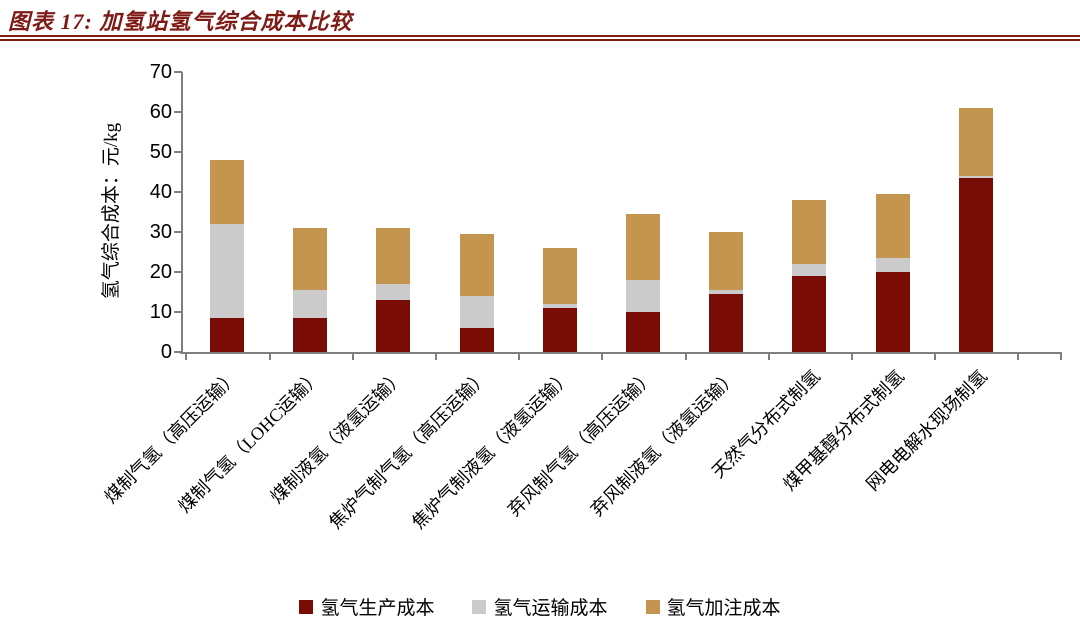 The image size is (1080, 625). I want to click on legend-label: 氢气加注成本, so click(723, 608).